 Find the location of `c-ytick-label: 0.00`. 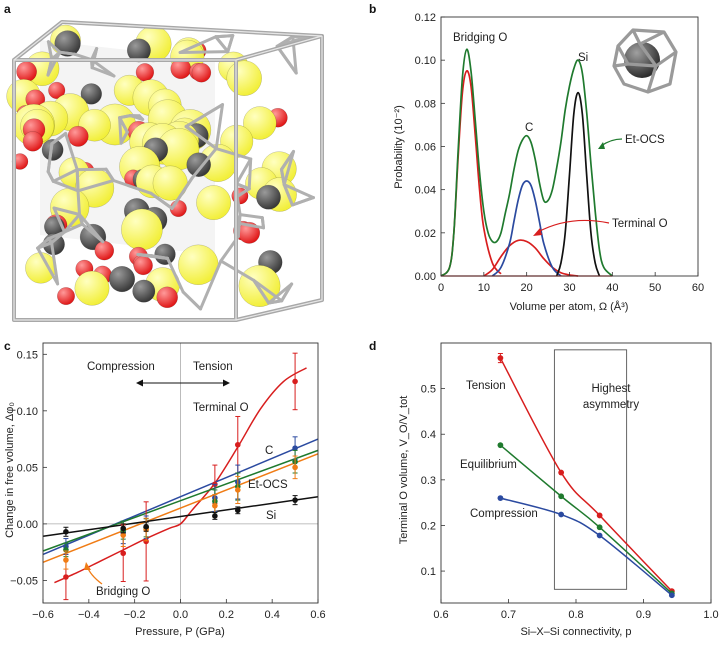

c-ytick-label: 0.00 is located at coordinates (27, 525).